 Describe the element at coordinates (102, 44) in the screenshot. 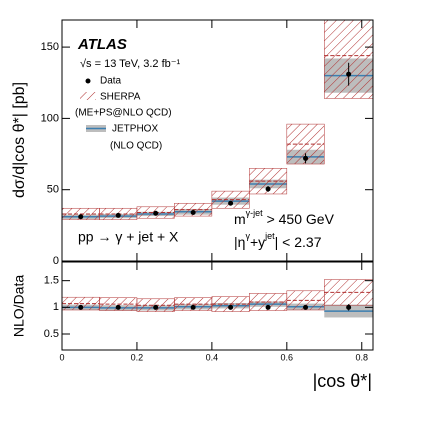

I see `experiment: ATLAS` at that location.